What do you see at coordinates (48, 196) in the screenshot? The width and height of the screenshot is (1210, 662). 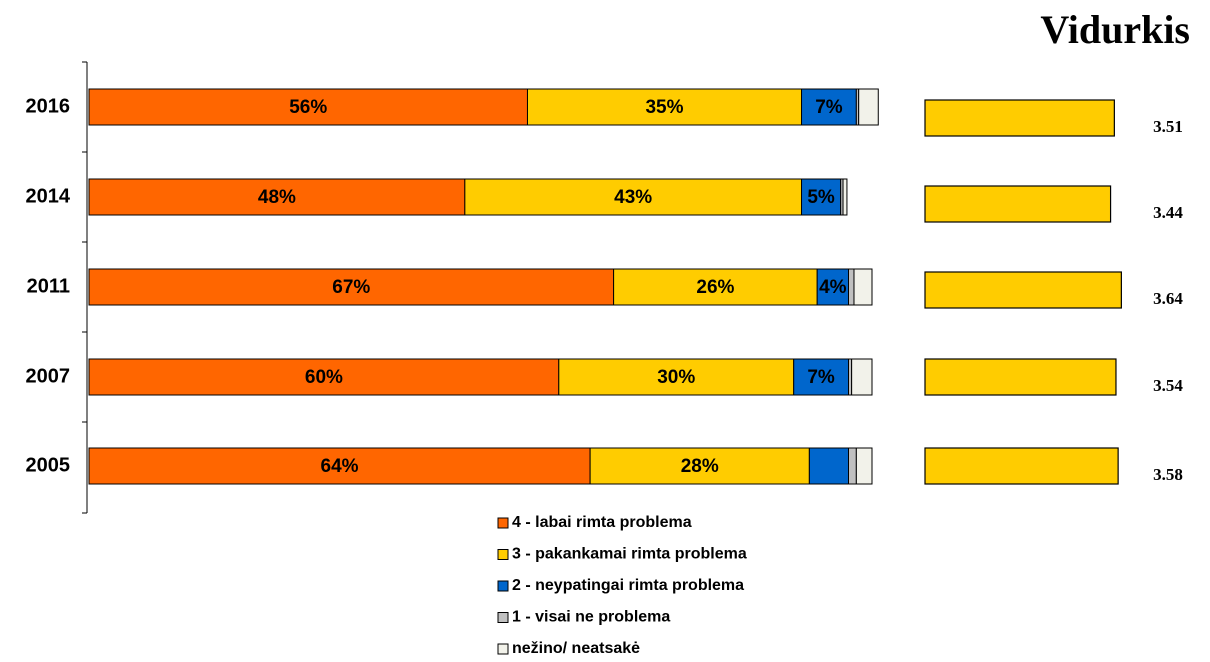 I see `y-tick-label: 2014` at bounding box center [48, 196].